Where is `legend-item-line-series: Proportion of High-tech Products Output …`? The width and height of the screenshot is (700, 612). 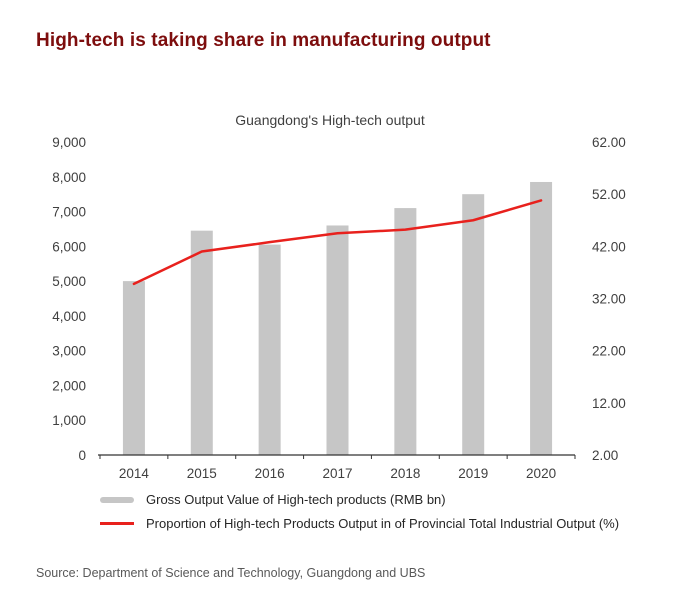
legend-item-line-series: Proportion of High-tech Products Output … is located at coordinates (400, 523).